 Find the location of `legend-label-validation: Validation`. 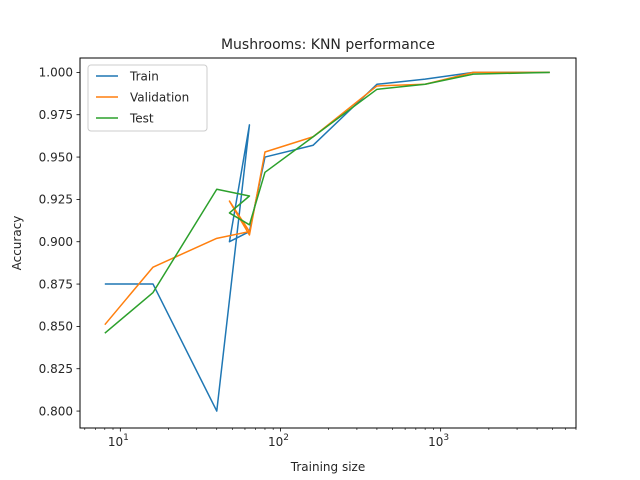

legend-label-validation: Validation is located at coordinates (159, 97).